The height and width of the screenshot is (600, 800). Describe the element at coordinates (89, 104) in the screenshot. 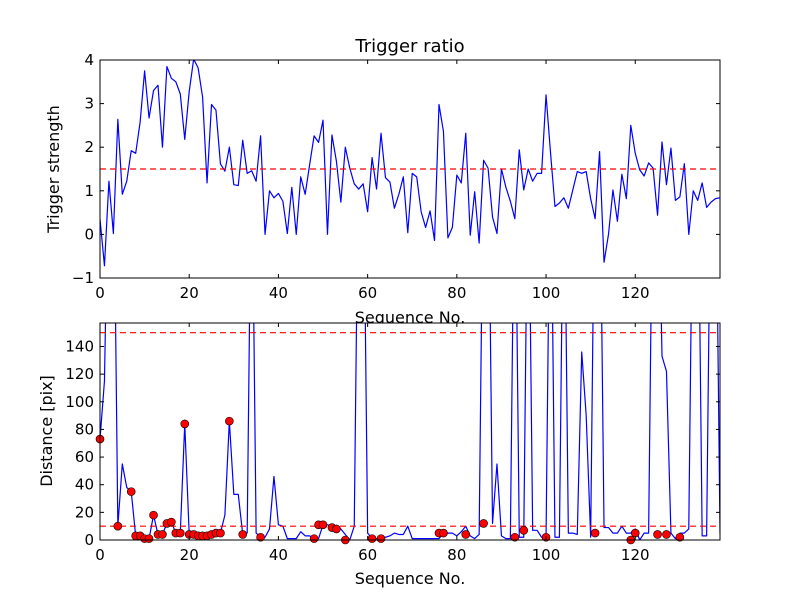

I see `top-y-tick-label: 3` at that location.